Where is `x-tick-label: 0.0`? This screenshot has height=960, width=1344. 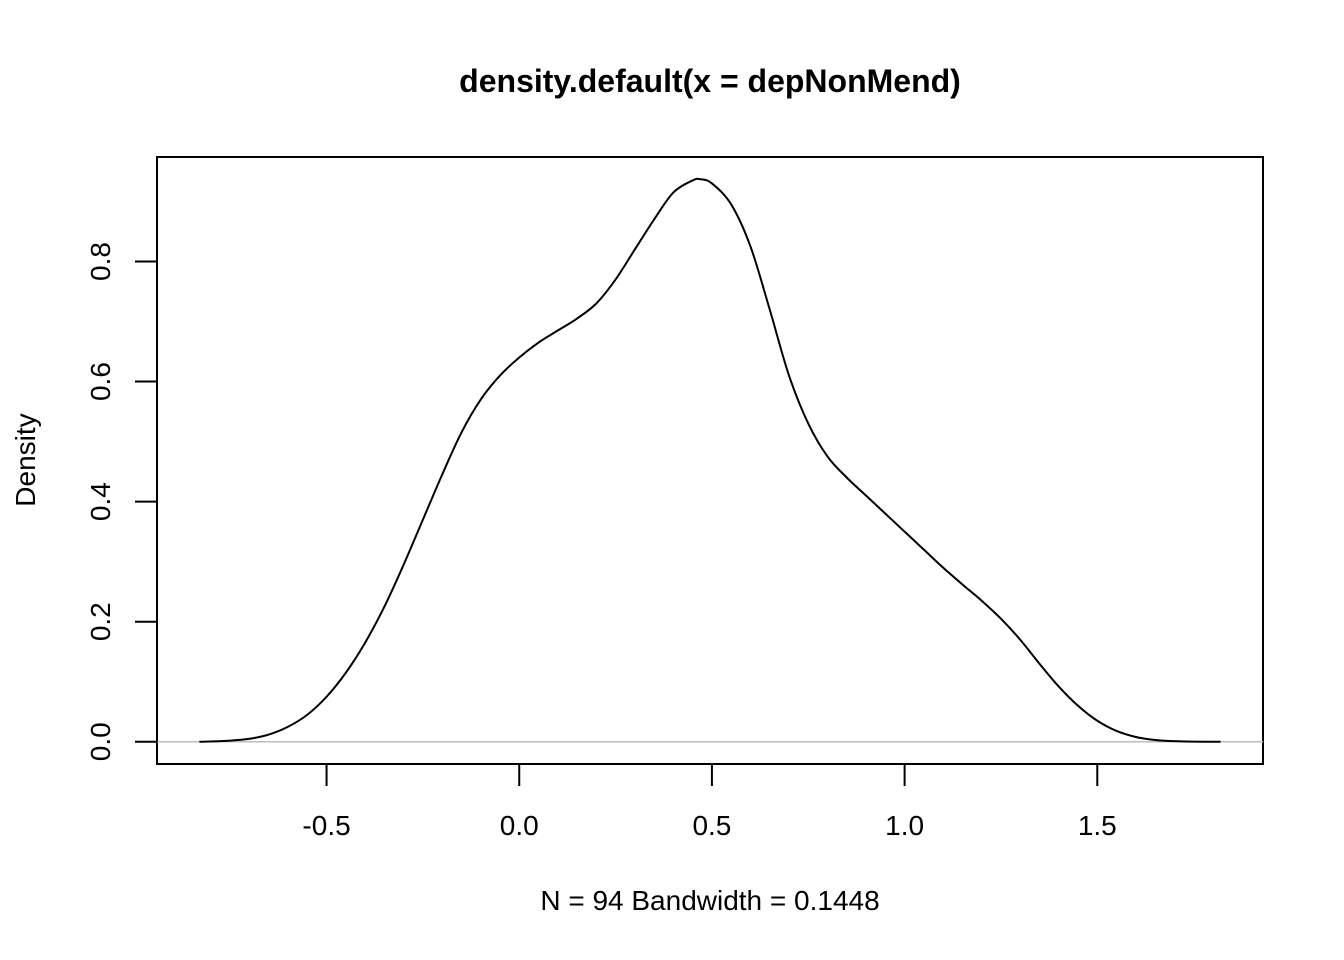
x-tick-label: 0.0 is located at coordinates (519, 825).